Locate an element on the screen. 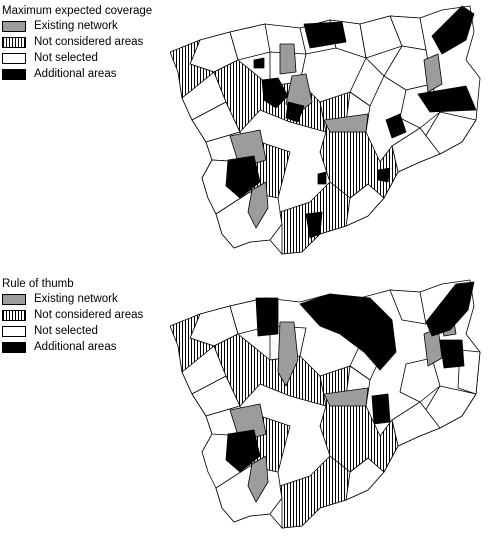 This screenshot has height=538, width=489. legend-title: Maximum expected coverage is located at coordinates (77, 11).